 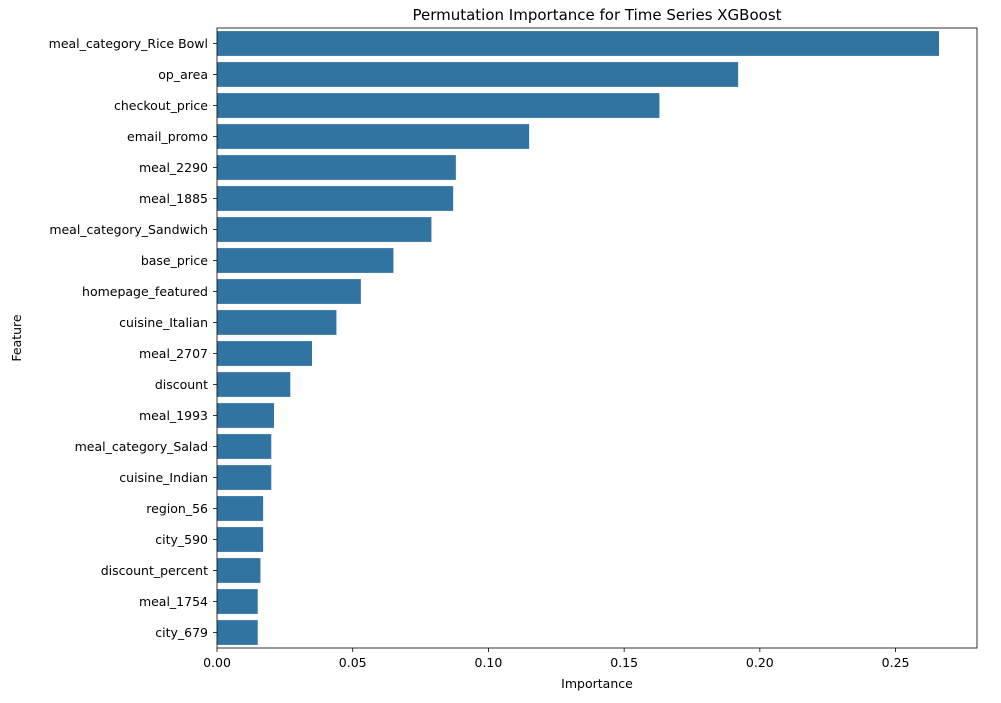 What do you see at coordinates (181, 384) in the screenshot?
I see `y-tick-label: discount` at bounding box center [181, 384].